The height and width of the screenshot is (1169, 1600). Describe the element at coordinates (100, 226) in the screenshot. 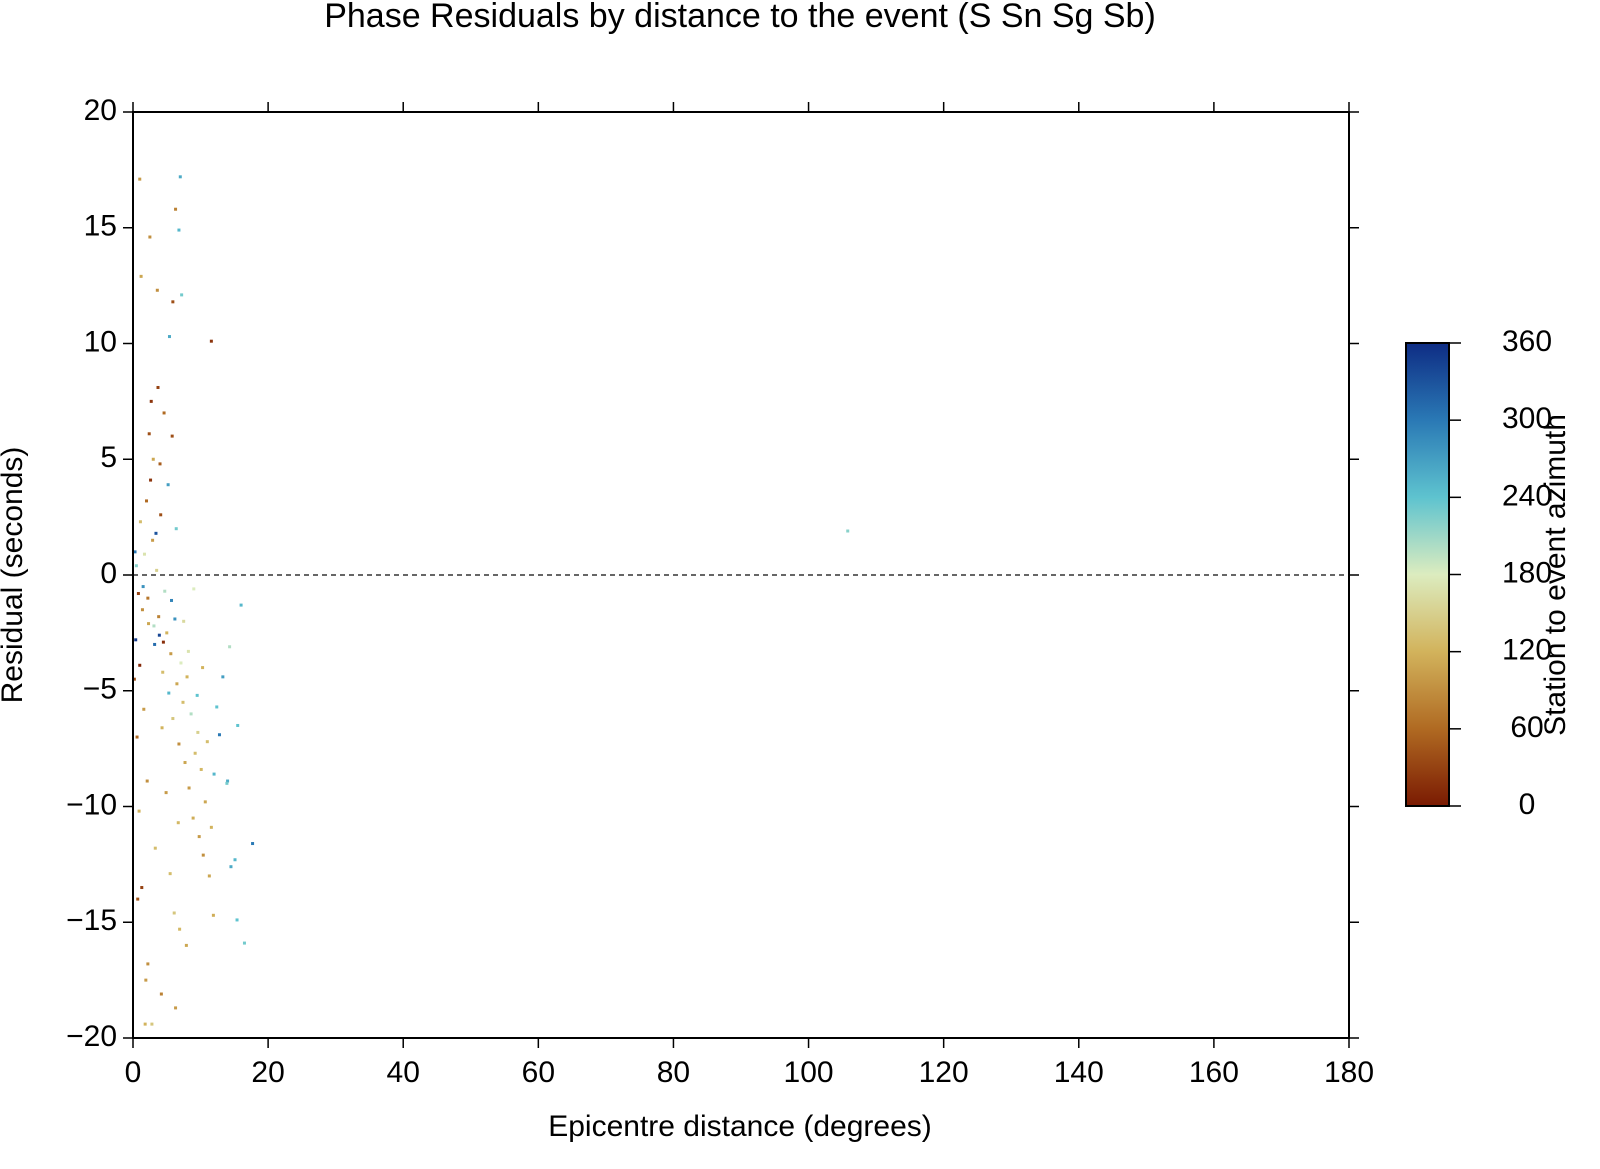

I see `y-tick-label: 15` at that location.